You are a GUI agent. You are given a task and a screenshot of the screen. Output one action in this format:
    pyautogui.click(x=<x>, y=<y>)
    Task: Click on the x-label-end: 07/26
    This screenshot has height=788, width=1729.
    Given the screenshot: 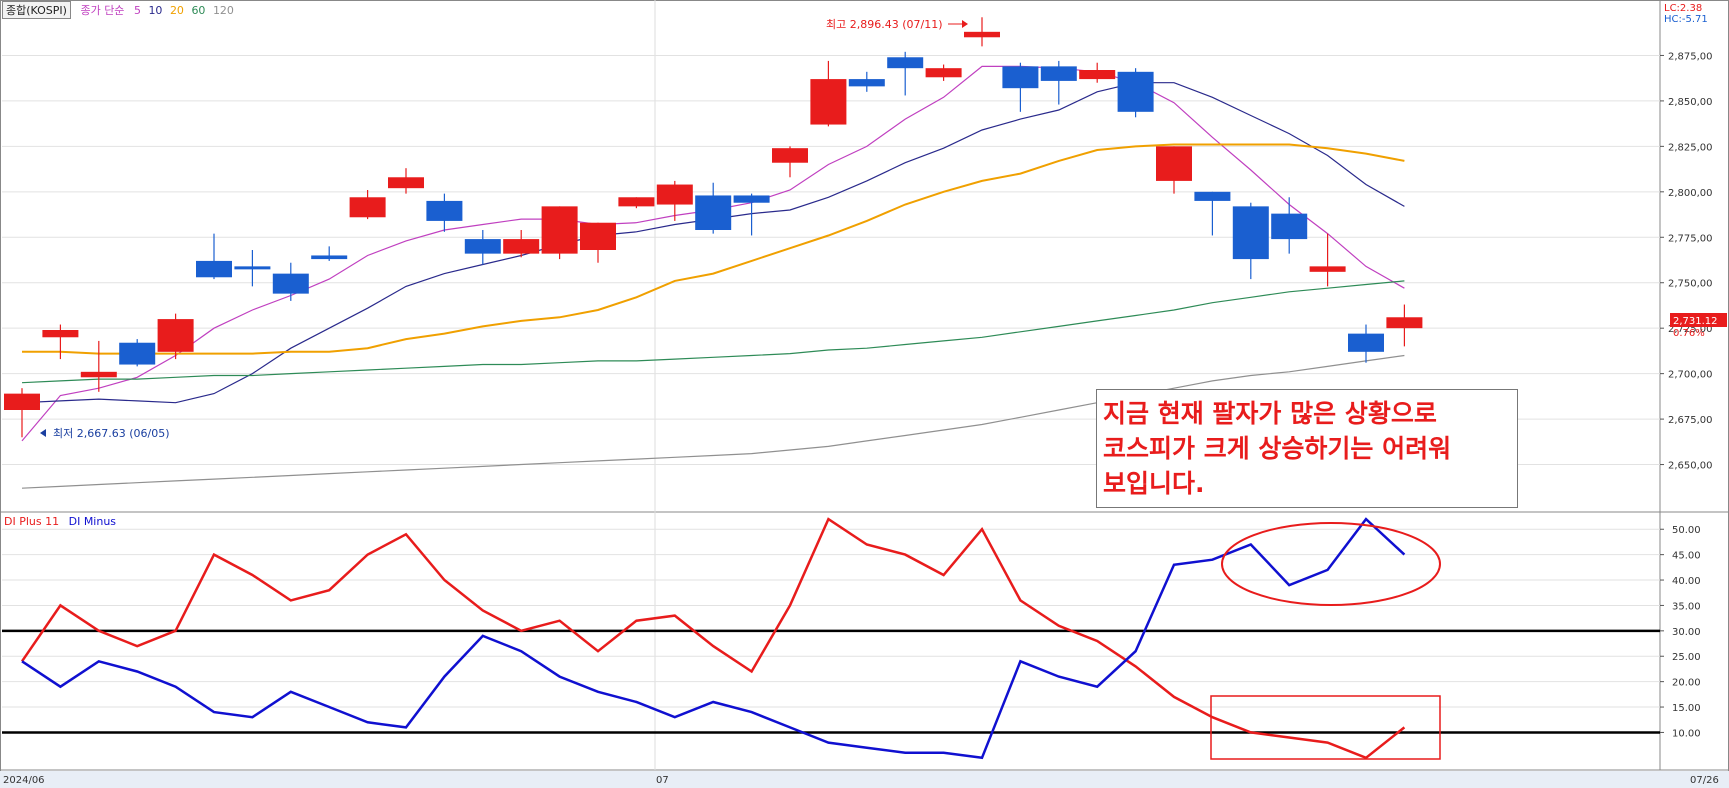 What is the action you would take?
    pyautogui.click(x=1704, y=780)
    